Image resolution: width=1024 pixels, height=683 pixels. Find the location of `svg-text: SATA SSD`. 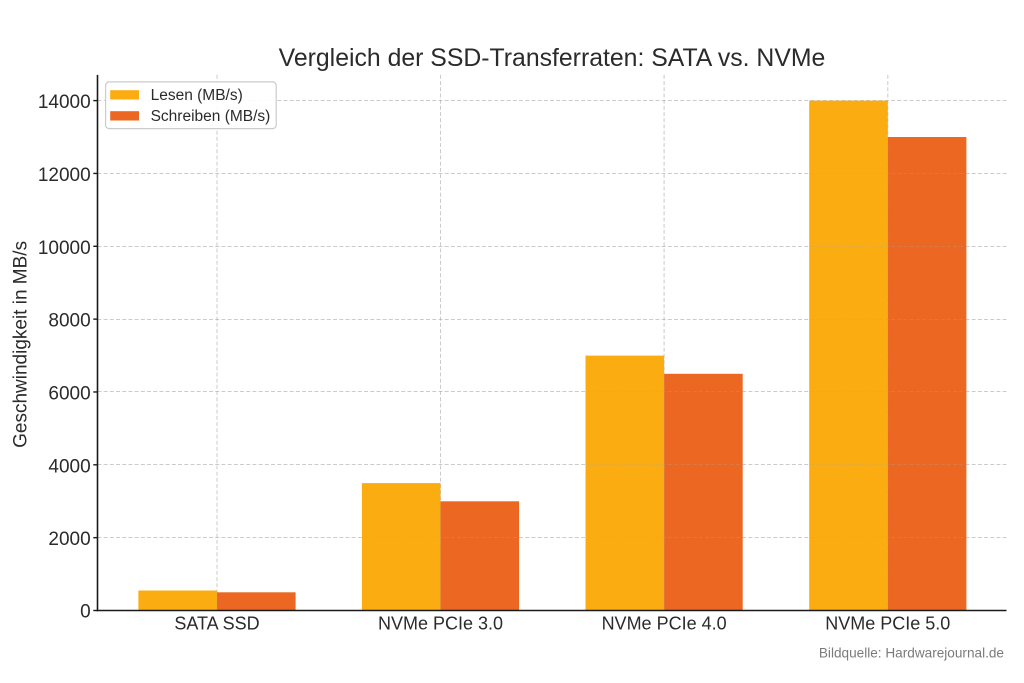

svg-text: SATA SSD is located at coordinates (216, 624).